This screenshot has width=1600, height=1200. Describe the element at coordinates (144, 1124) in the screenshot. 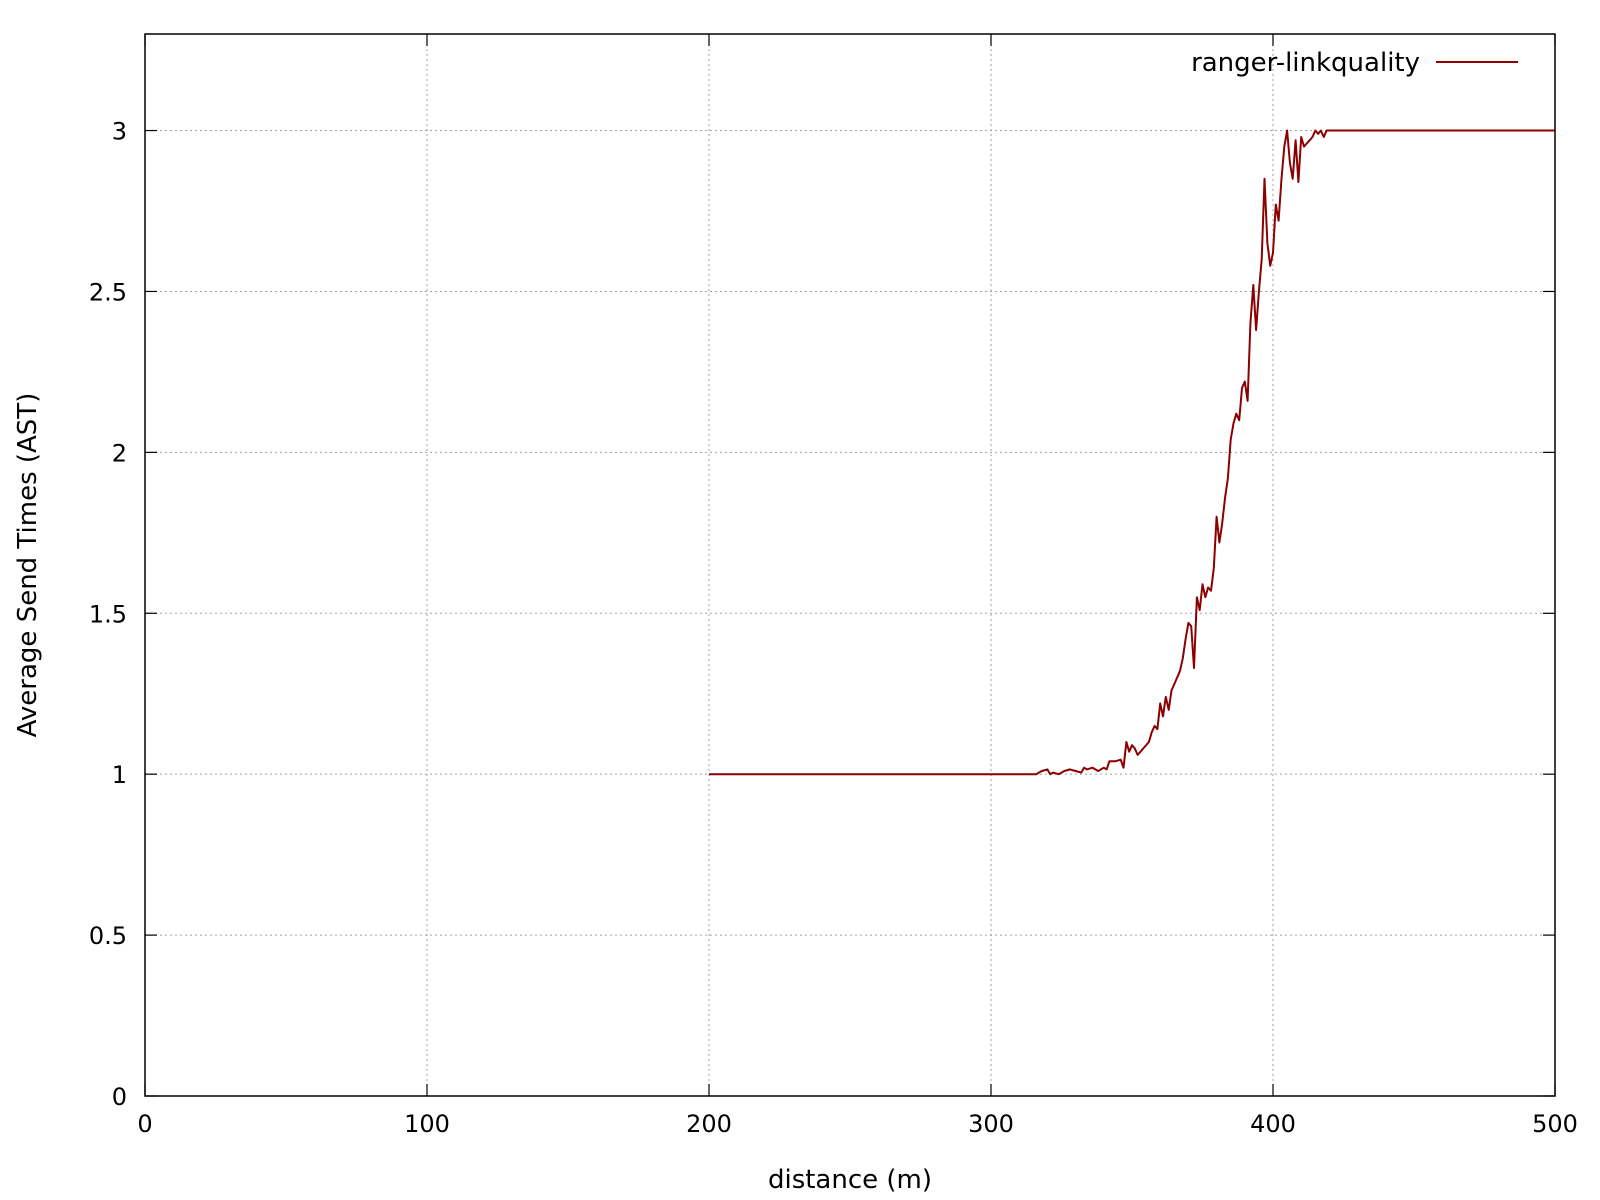

I see `x-tick-label: 0` at that location.